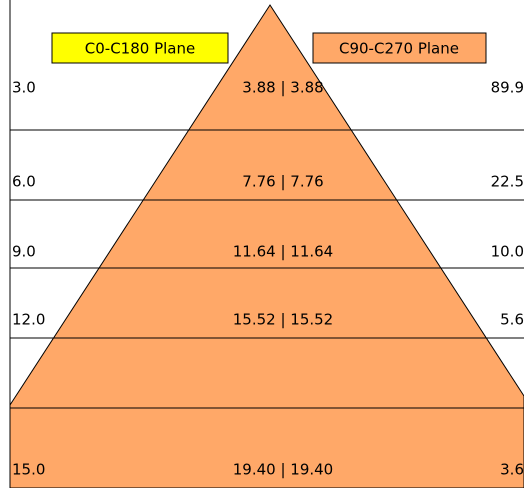 Image resolution: width=524 pixels, height=492 pixels. Describe the element at coordinates (283, 320) in the screenshot. I see `diameter-label: 15.52 | 15.52` at that location.